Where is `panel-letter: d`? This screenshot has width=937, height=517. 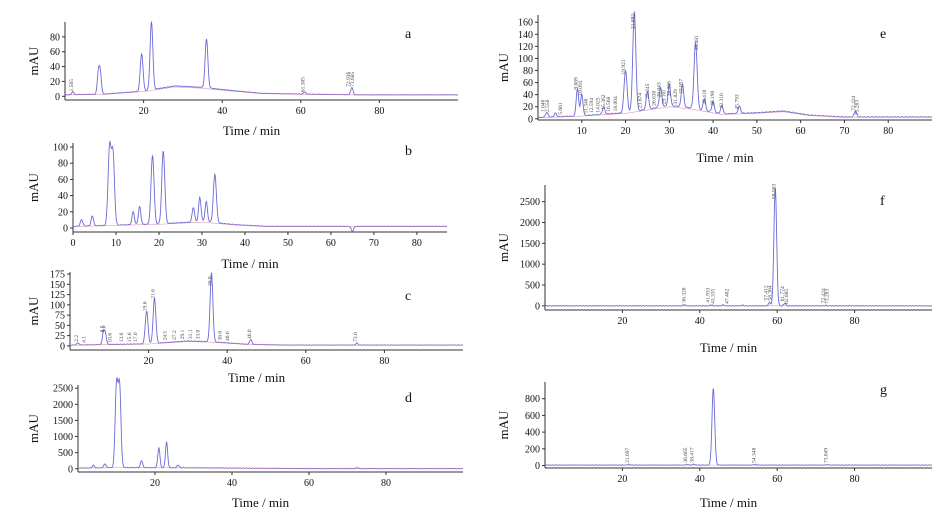
panel-letter: d is located at coordinates (408, 398).